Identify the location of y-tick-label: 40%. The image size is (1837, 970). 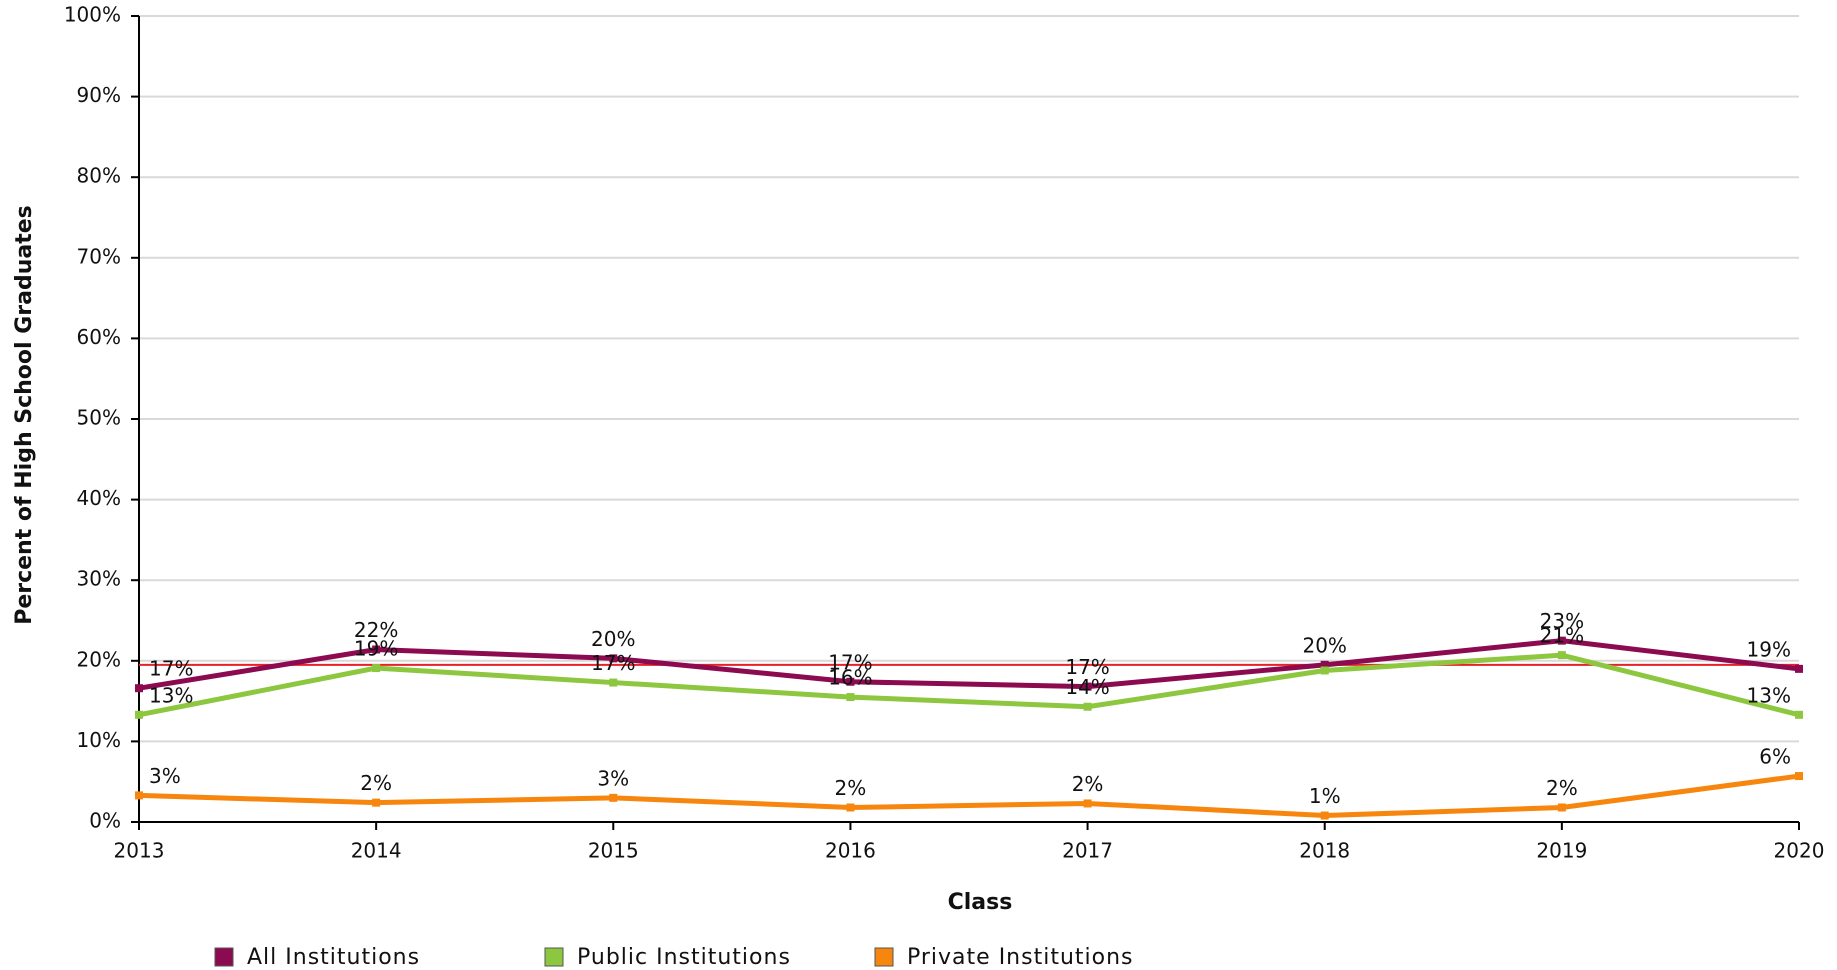
(99, 498).